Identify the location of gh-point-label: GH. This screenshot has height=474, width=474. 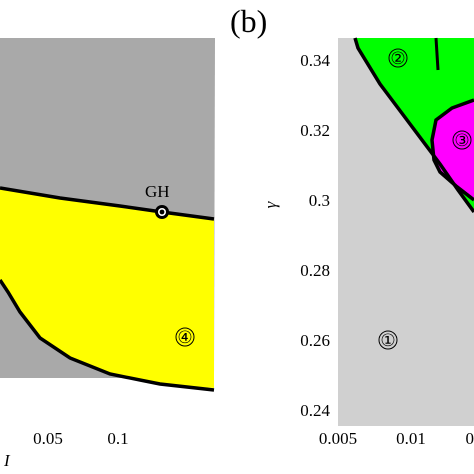
(157, 191).